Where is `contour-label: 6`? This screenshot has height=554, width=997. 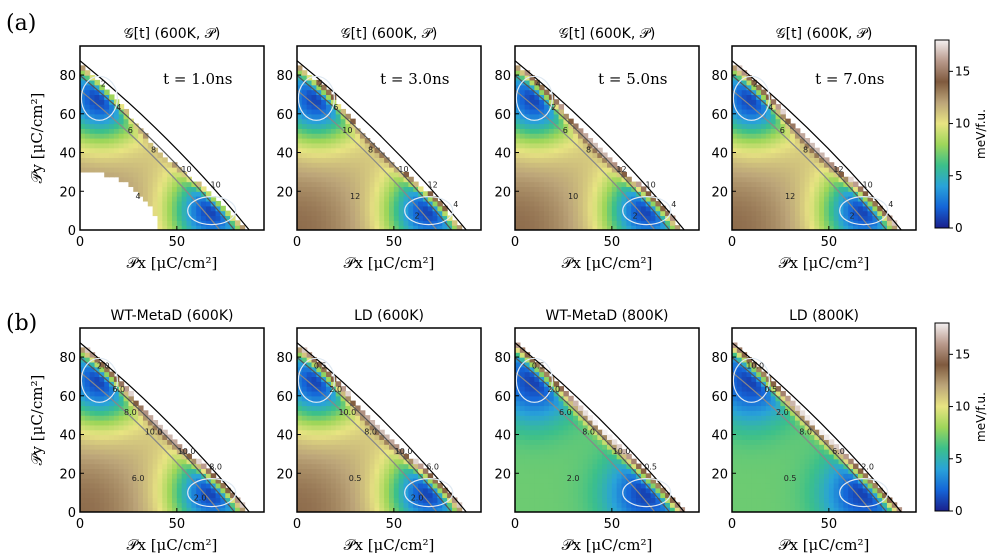 contour-label: 6 is located at coordinates (782, 130).